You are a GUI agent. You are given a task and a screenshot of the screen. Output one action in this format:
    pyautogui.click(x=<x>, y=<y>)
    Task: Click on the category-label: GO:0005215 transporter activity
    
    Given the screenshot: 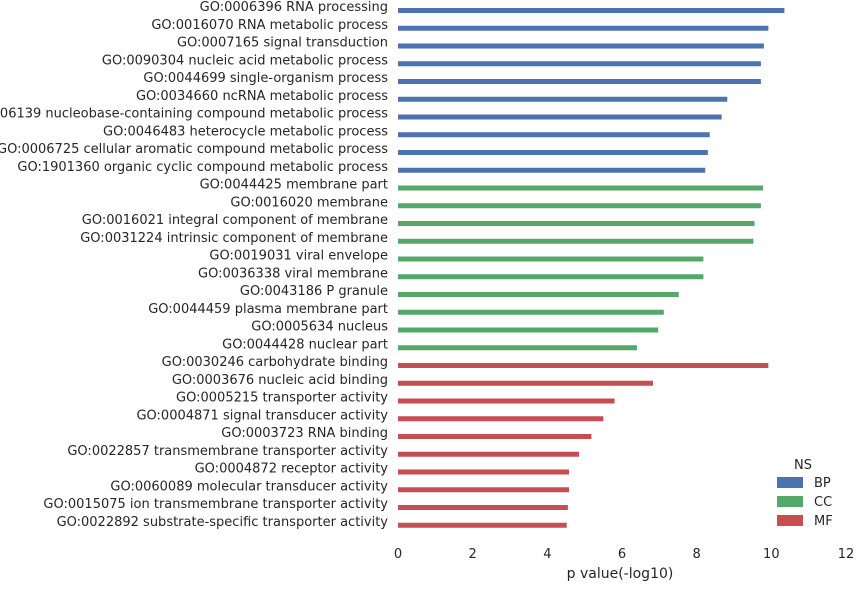 What is the action you would take?
    pyautogui.click(x=282, y=398)
    